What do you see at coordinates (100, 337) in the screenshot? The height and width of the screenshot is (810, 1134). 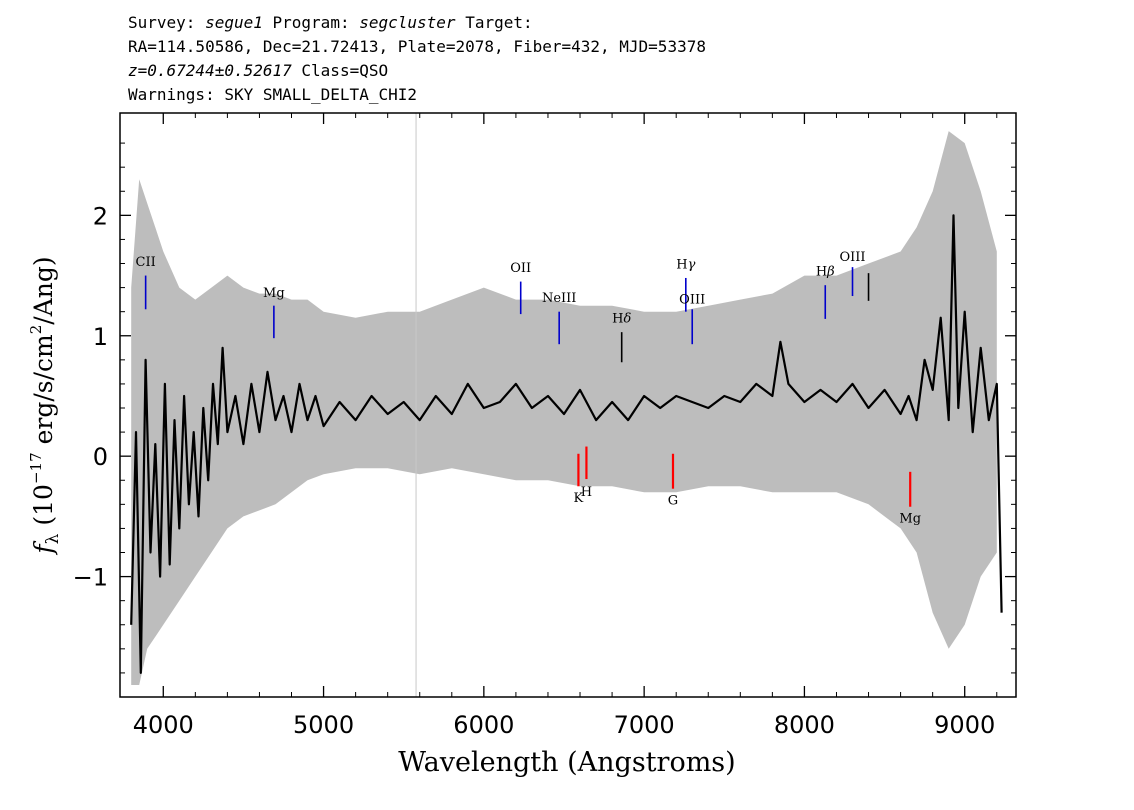 I see `y-tick-label: 1` at bounding box center [100, 337].